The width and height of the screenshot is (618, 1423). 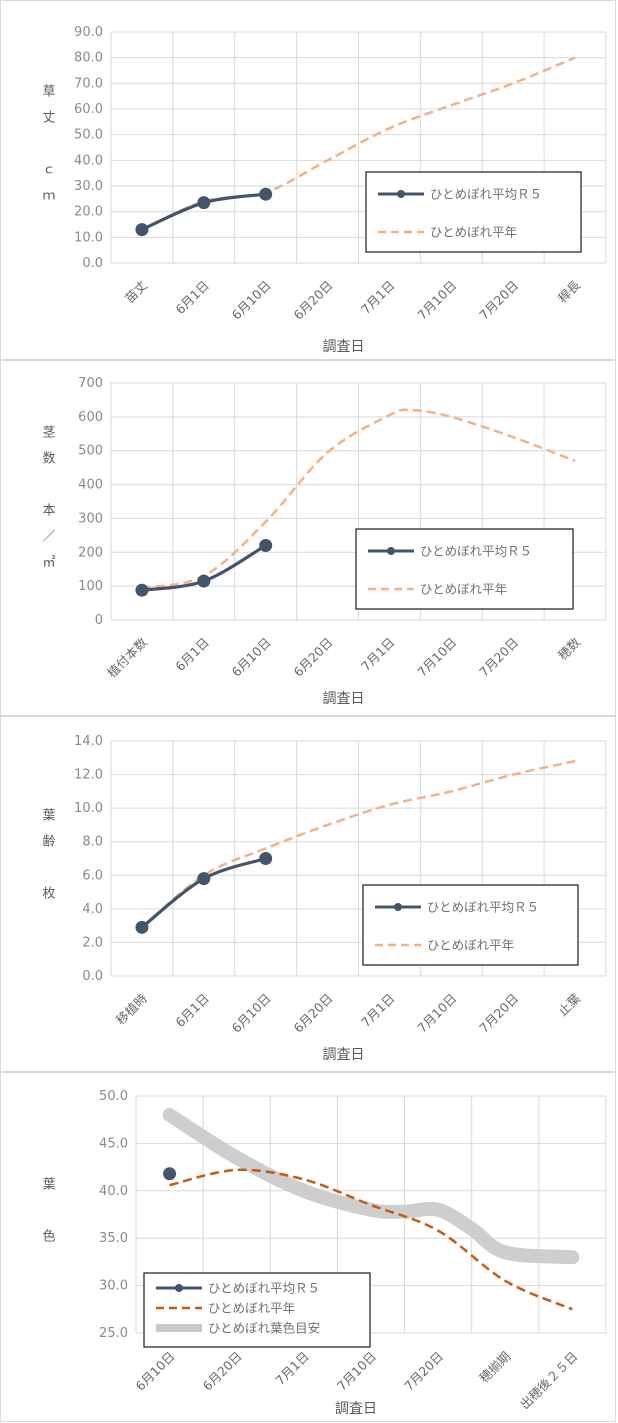 I want to click on y-tick-label: 70.0, so click(x=88, y=83).